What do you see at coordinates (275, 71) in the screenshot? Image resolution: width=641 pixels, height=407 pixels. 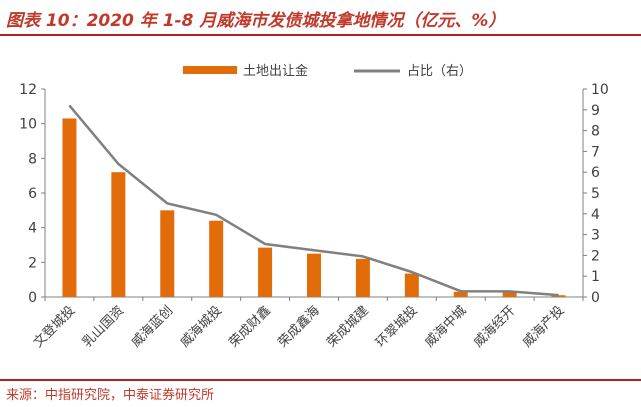 I see `legend-bar-label: 土地出让金` at bounding box center [275, 71].